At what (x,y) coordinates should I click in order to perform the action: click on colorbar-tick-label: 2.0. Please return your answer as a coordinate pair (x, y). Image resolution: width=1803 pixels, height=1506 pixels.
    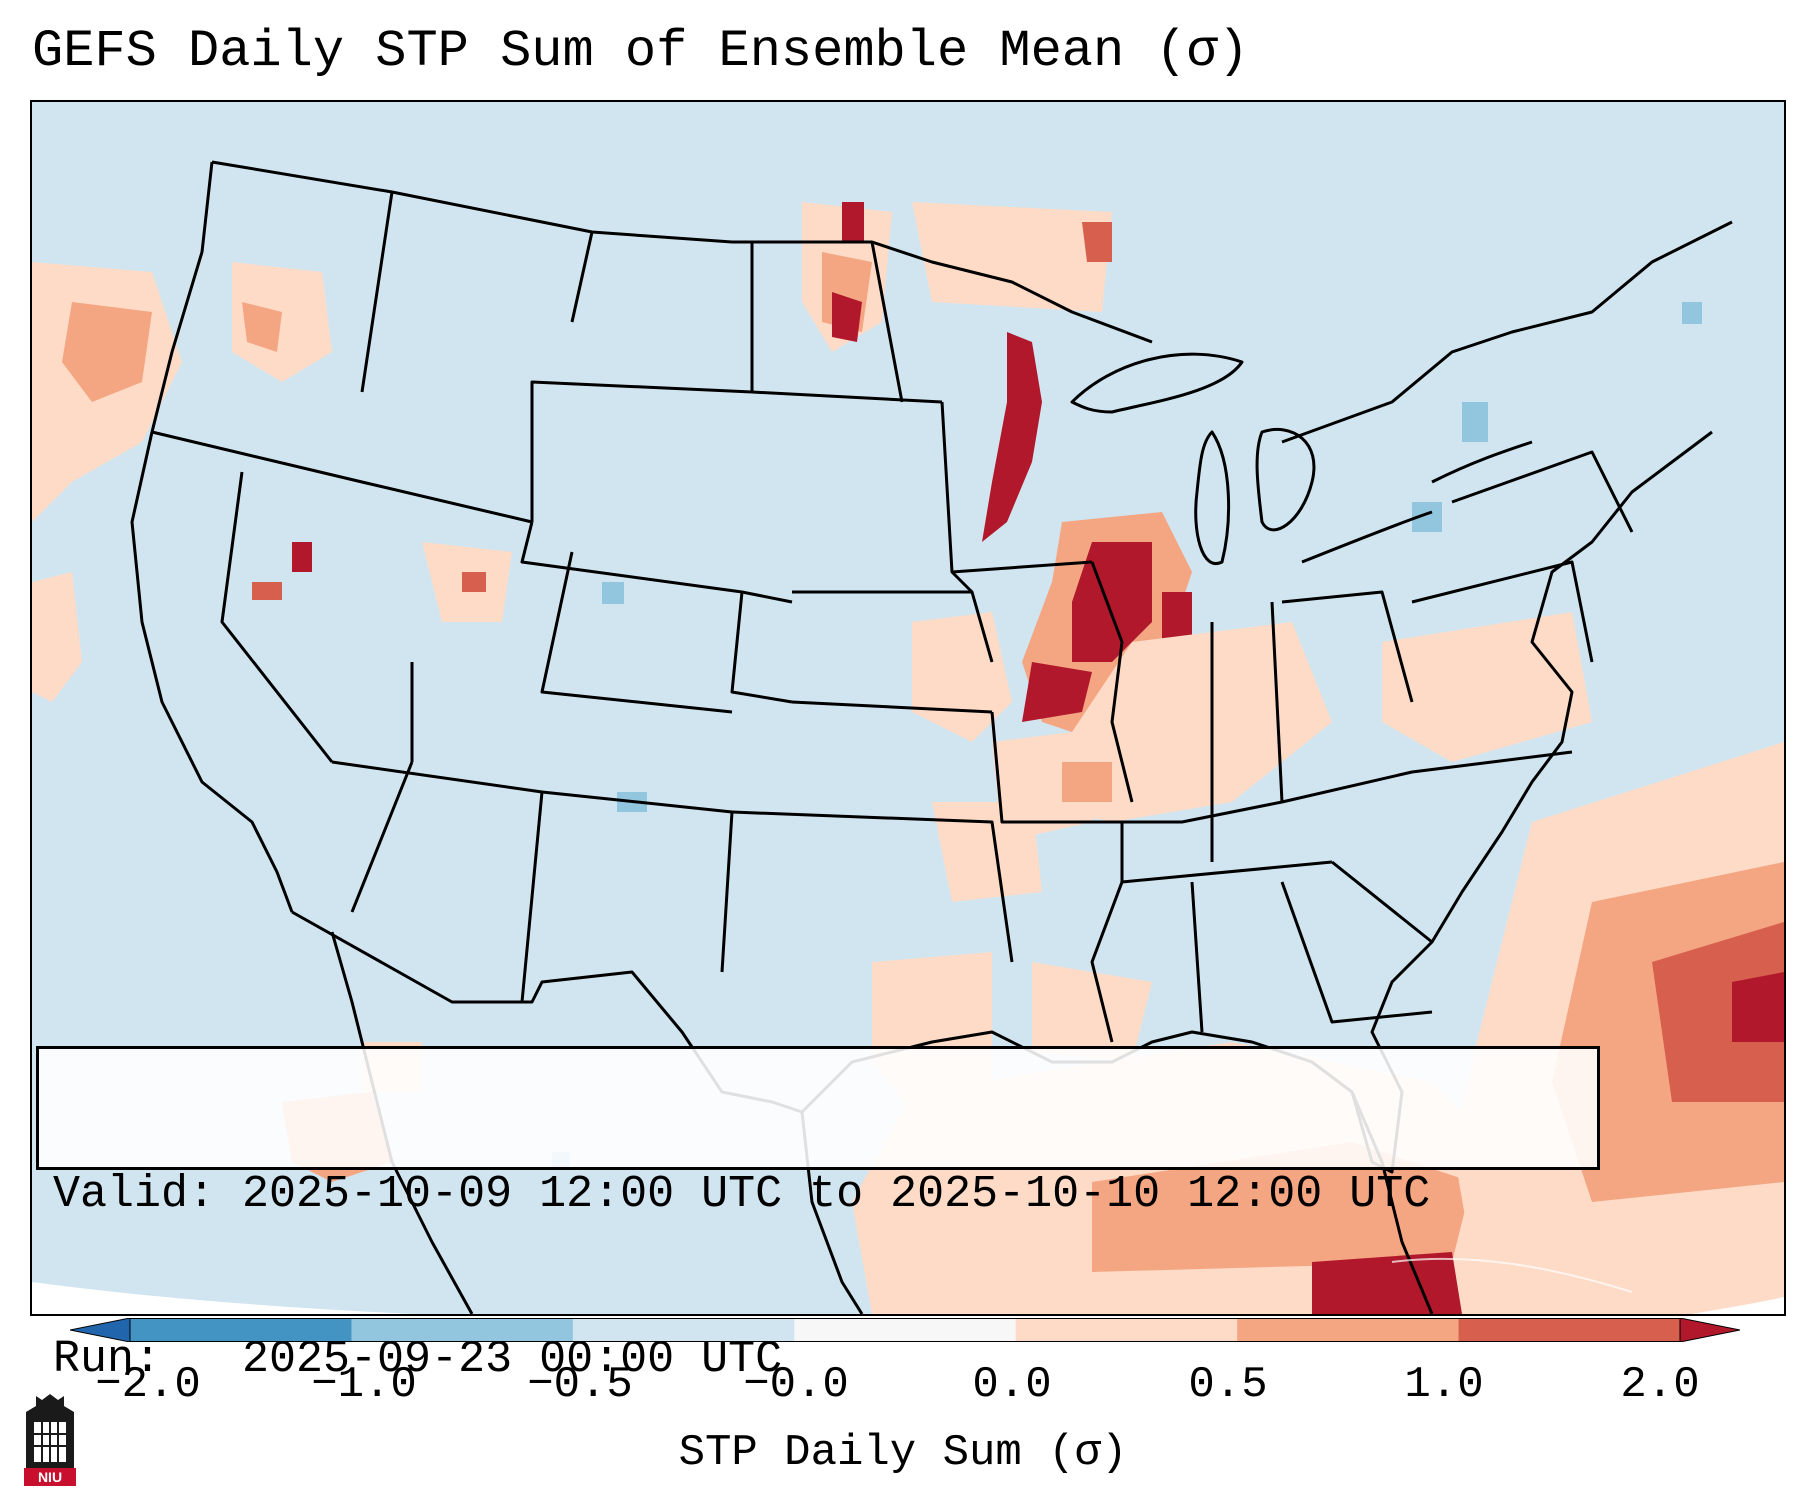
    Looking at the image, I should click on (1660, 1385).